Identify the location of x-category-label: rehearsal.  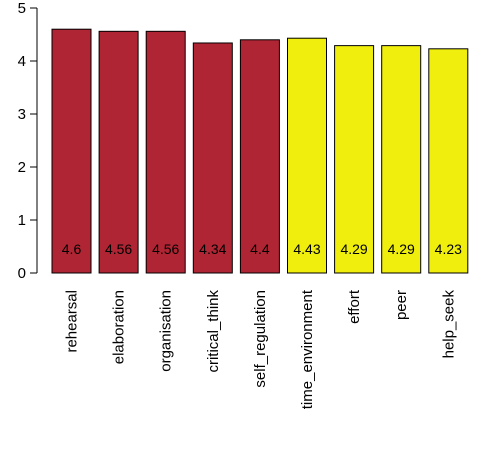
(72, 321).